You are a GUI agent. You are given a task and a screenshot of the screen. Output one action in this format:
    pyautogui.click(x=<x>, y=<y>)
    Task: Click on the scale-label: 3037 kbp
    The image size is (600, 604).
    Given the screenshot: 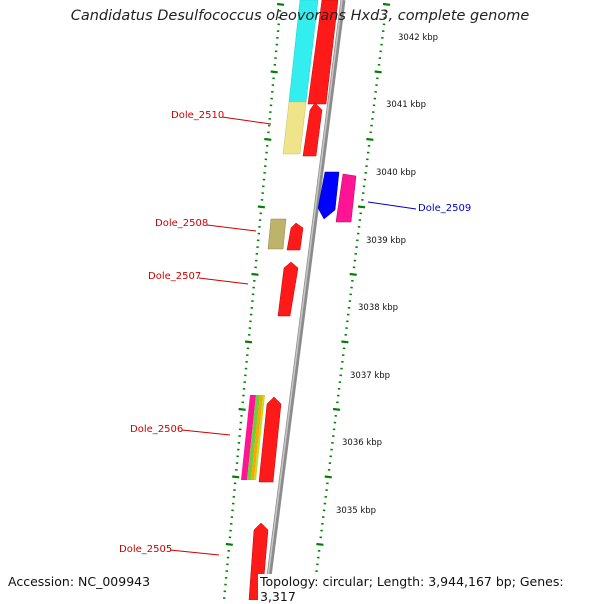 What is the action you would take?
    pyautogui.click(x=370, y=376)
    